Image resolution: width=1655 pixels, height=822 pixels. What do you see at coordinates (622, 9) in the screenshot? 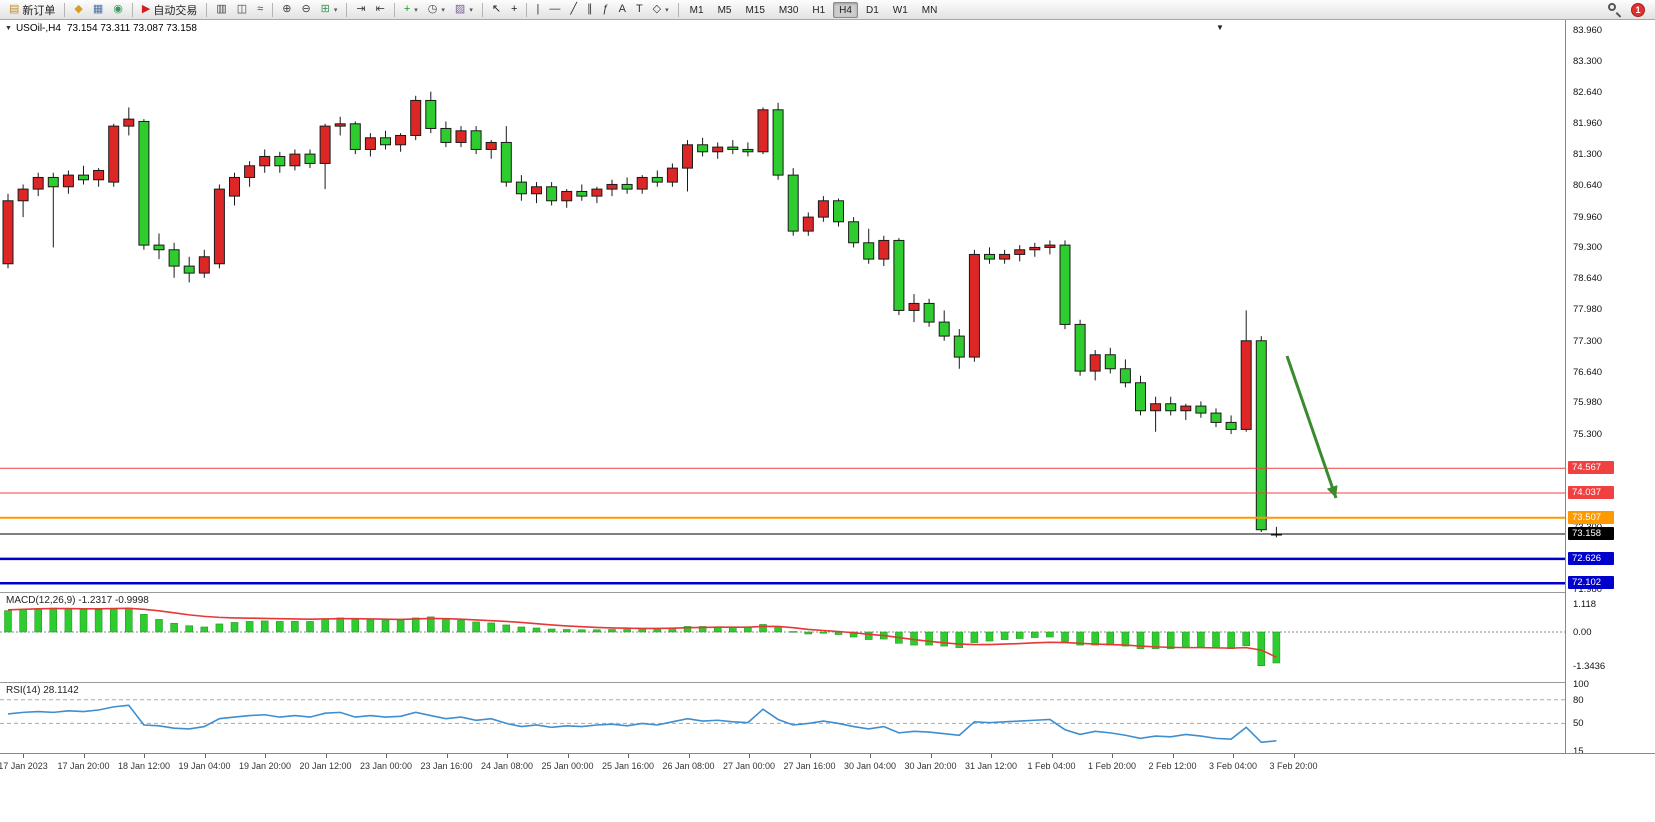
I see `text-button: A` at bounding box center [622, 9].